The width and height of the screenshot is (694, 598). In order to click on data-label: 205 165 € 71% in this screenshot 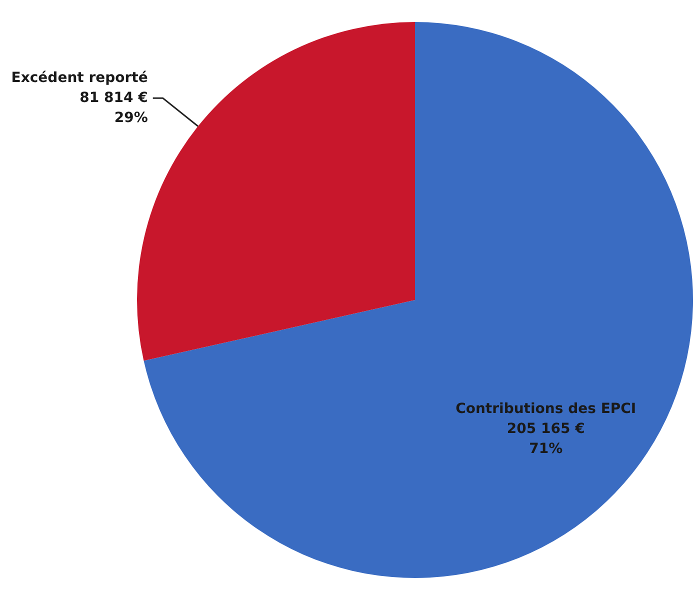, I will do `click(545, 438)`.